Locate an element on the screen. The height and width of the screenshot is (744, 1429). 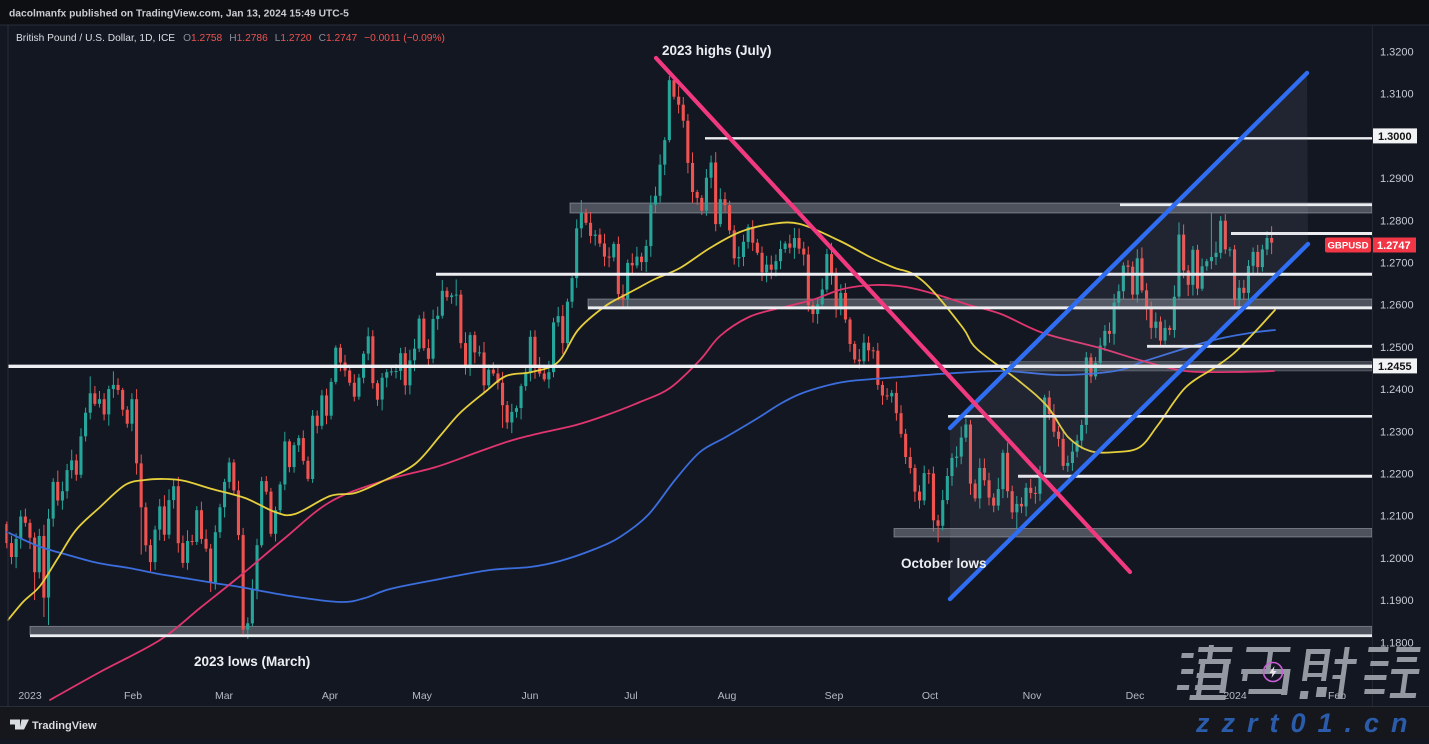
svg-text: 1.3100 is located at coordinates (1397, 95).